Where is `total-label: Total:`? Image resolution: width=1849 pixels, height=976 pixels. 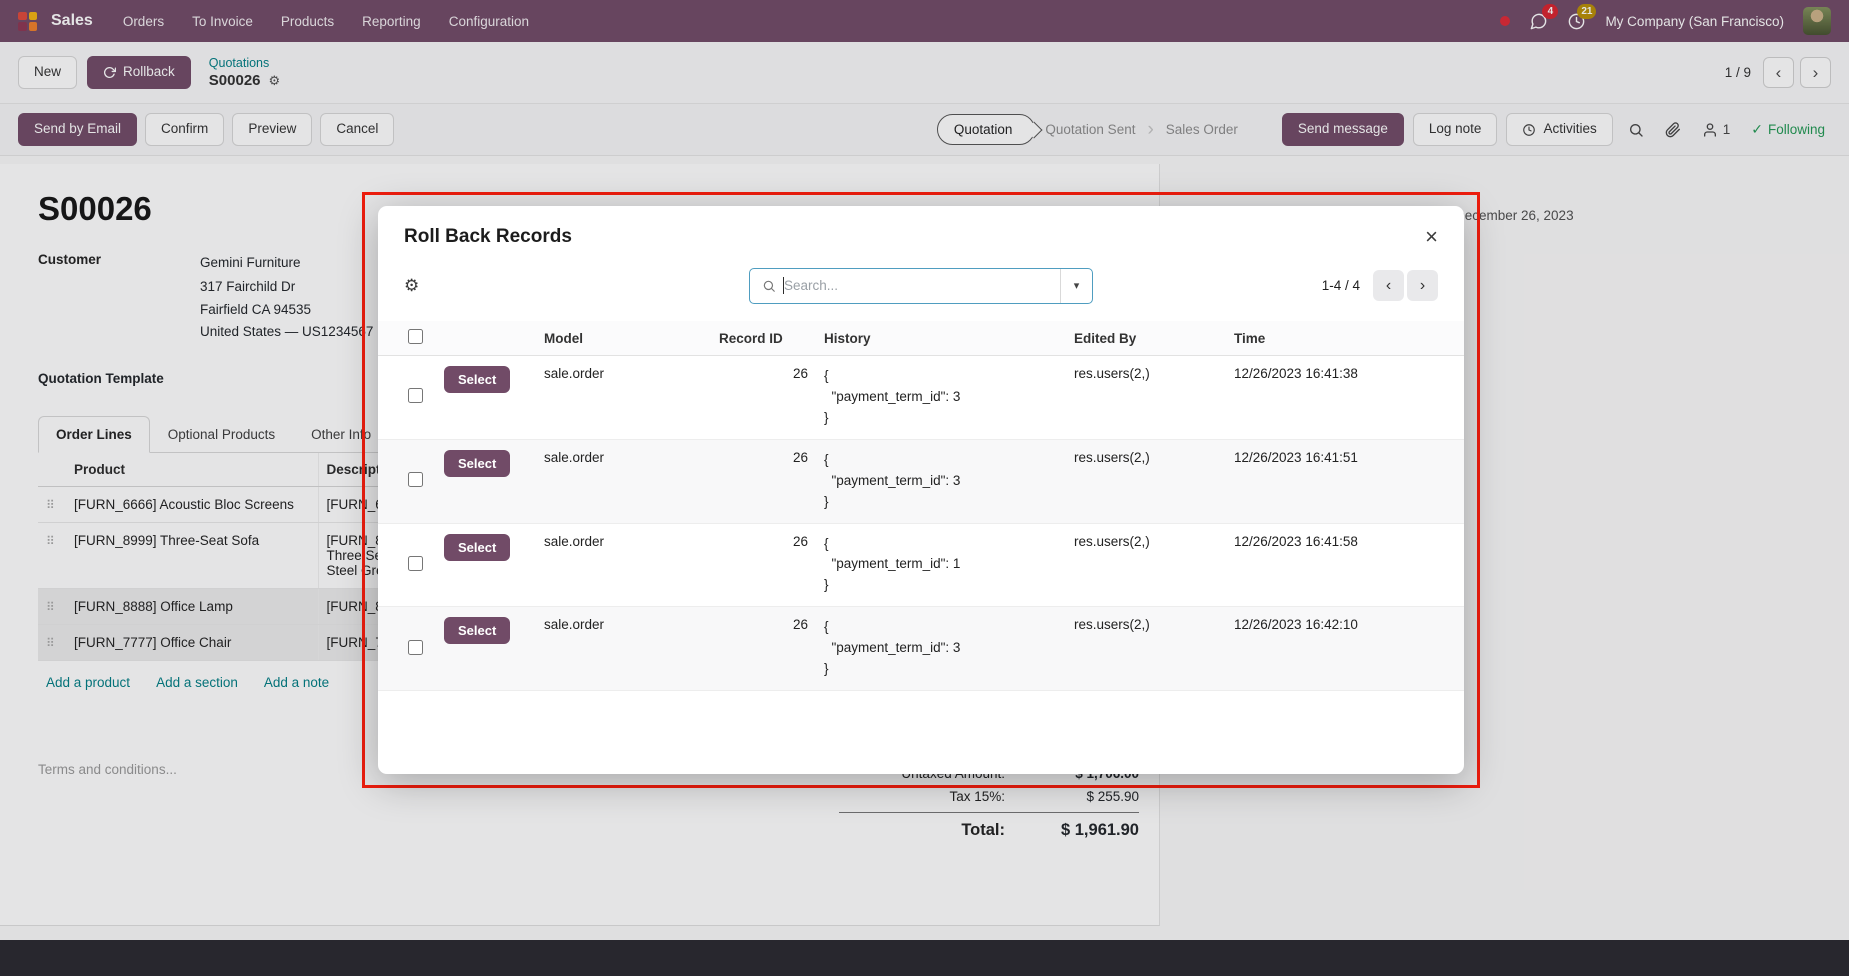 total-label: Total: is located at coordinates (983, 830).